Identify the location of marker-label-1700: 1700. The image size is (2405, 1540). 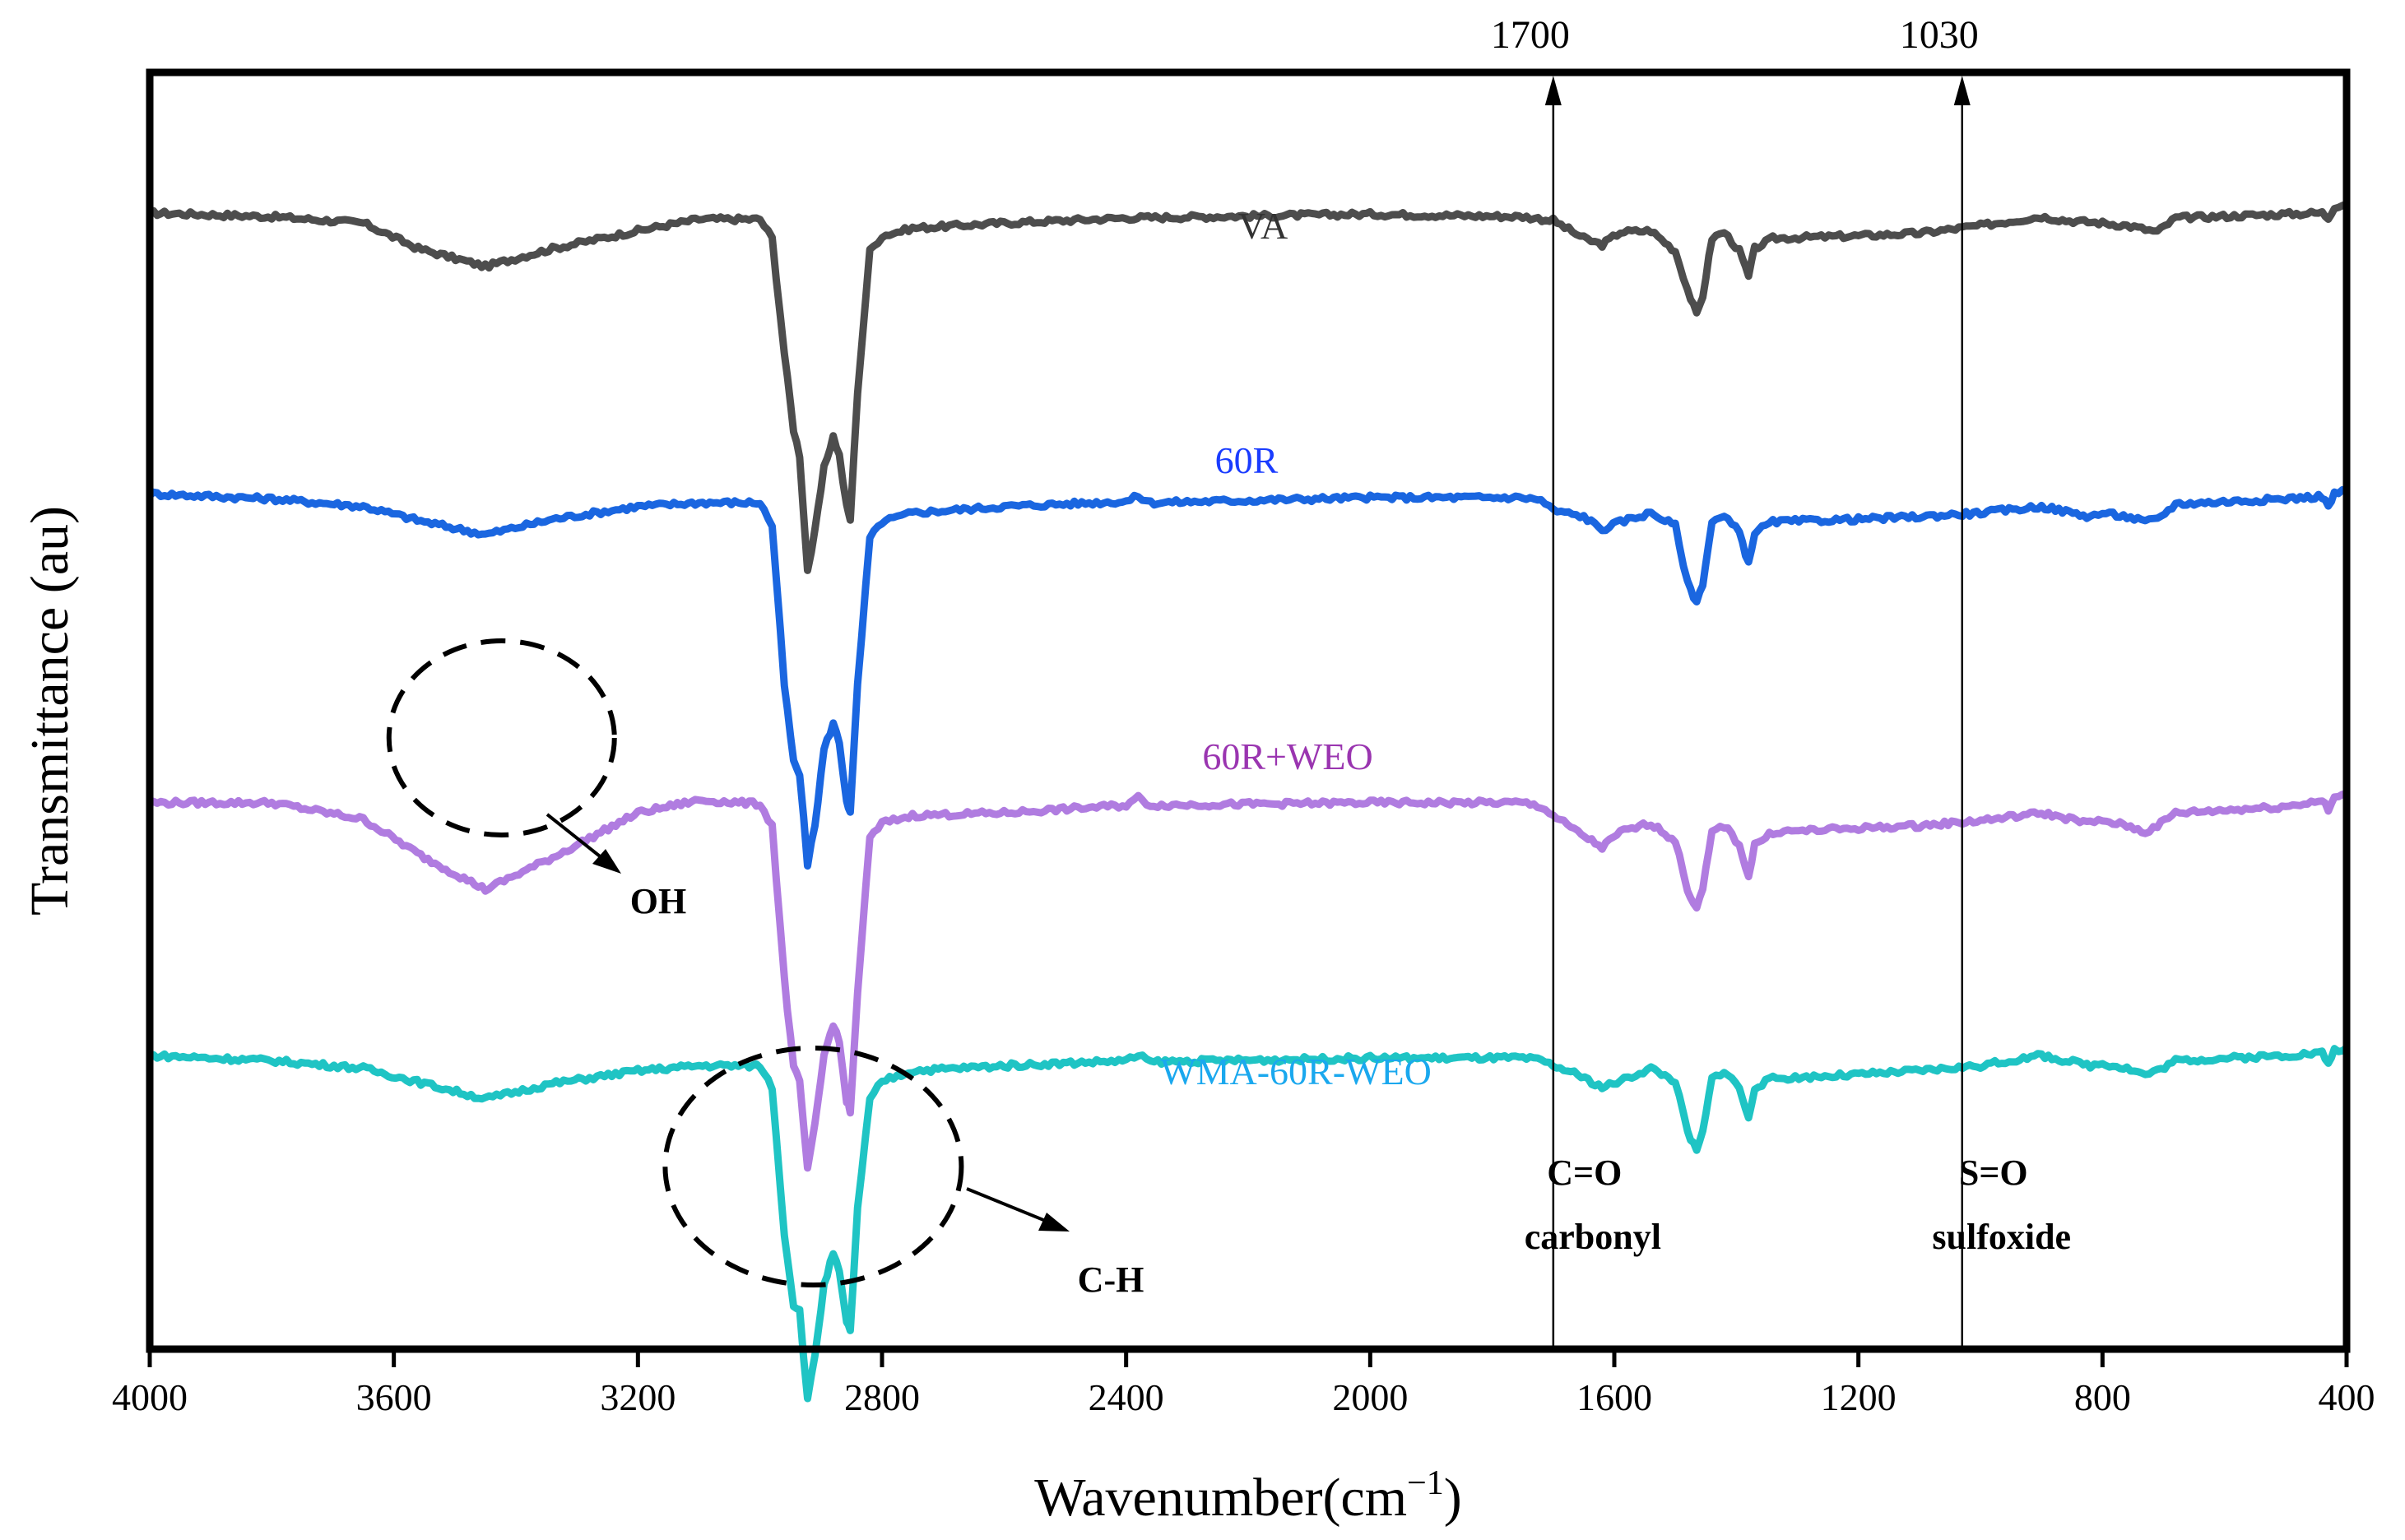
(1530, 35).